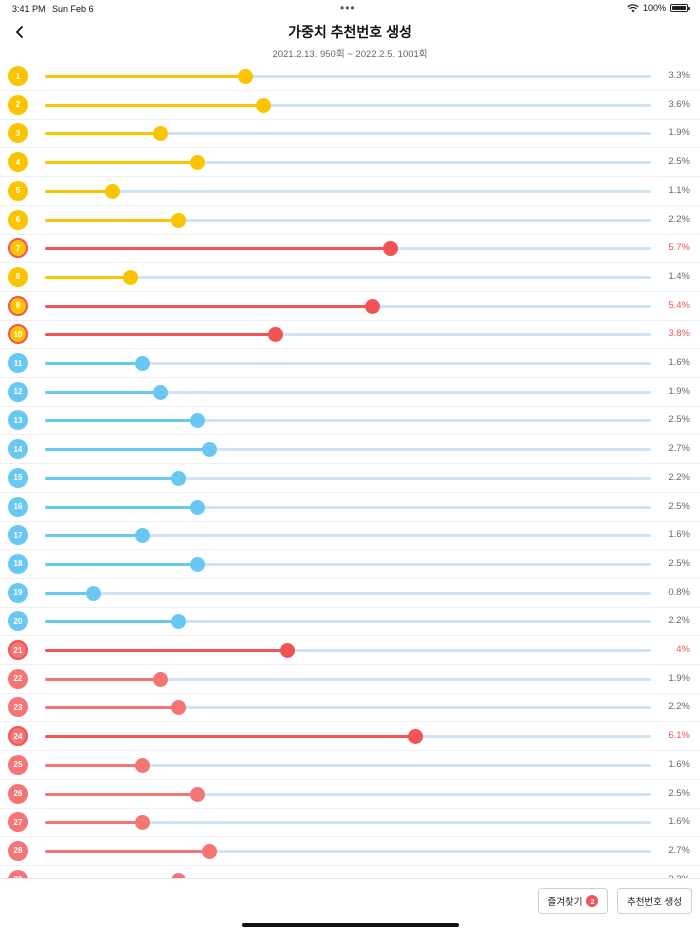 The width and height of the screenshot is (700, 935). I want to click on number-ball: 27, so click(18, 822).